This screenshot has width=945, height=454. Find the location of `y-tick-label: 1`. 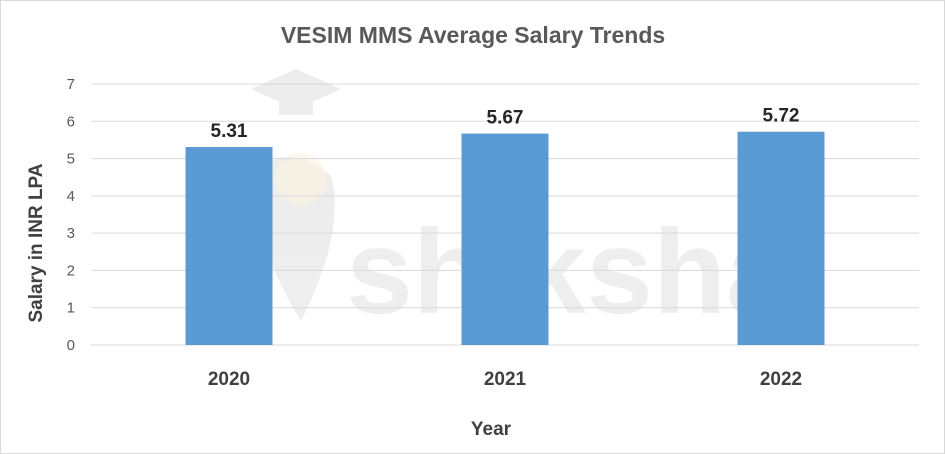

y-tick-label: 1 is located at coordinates (71, 308).